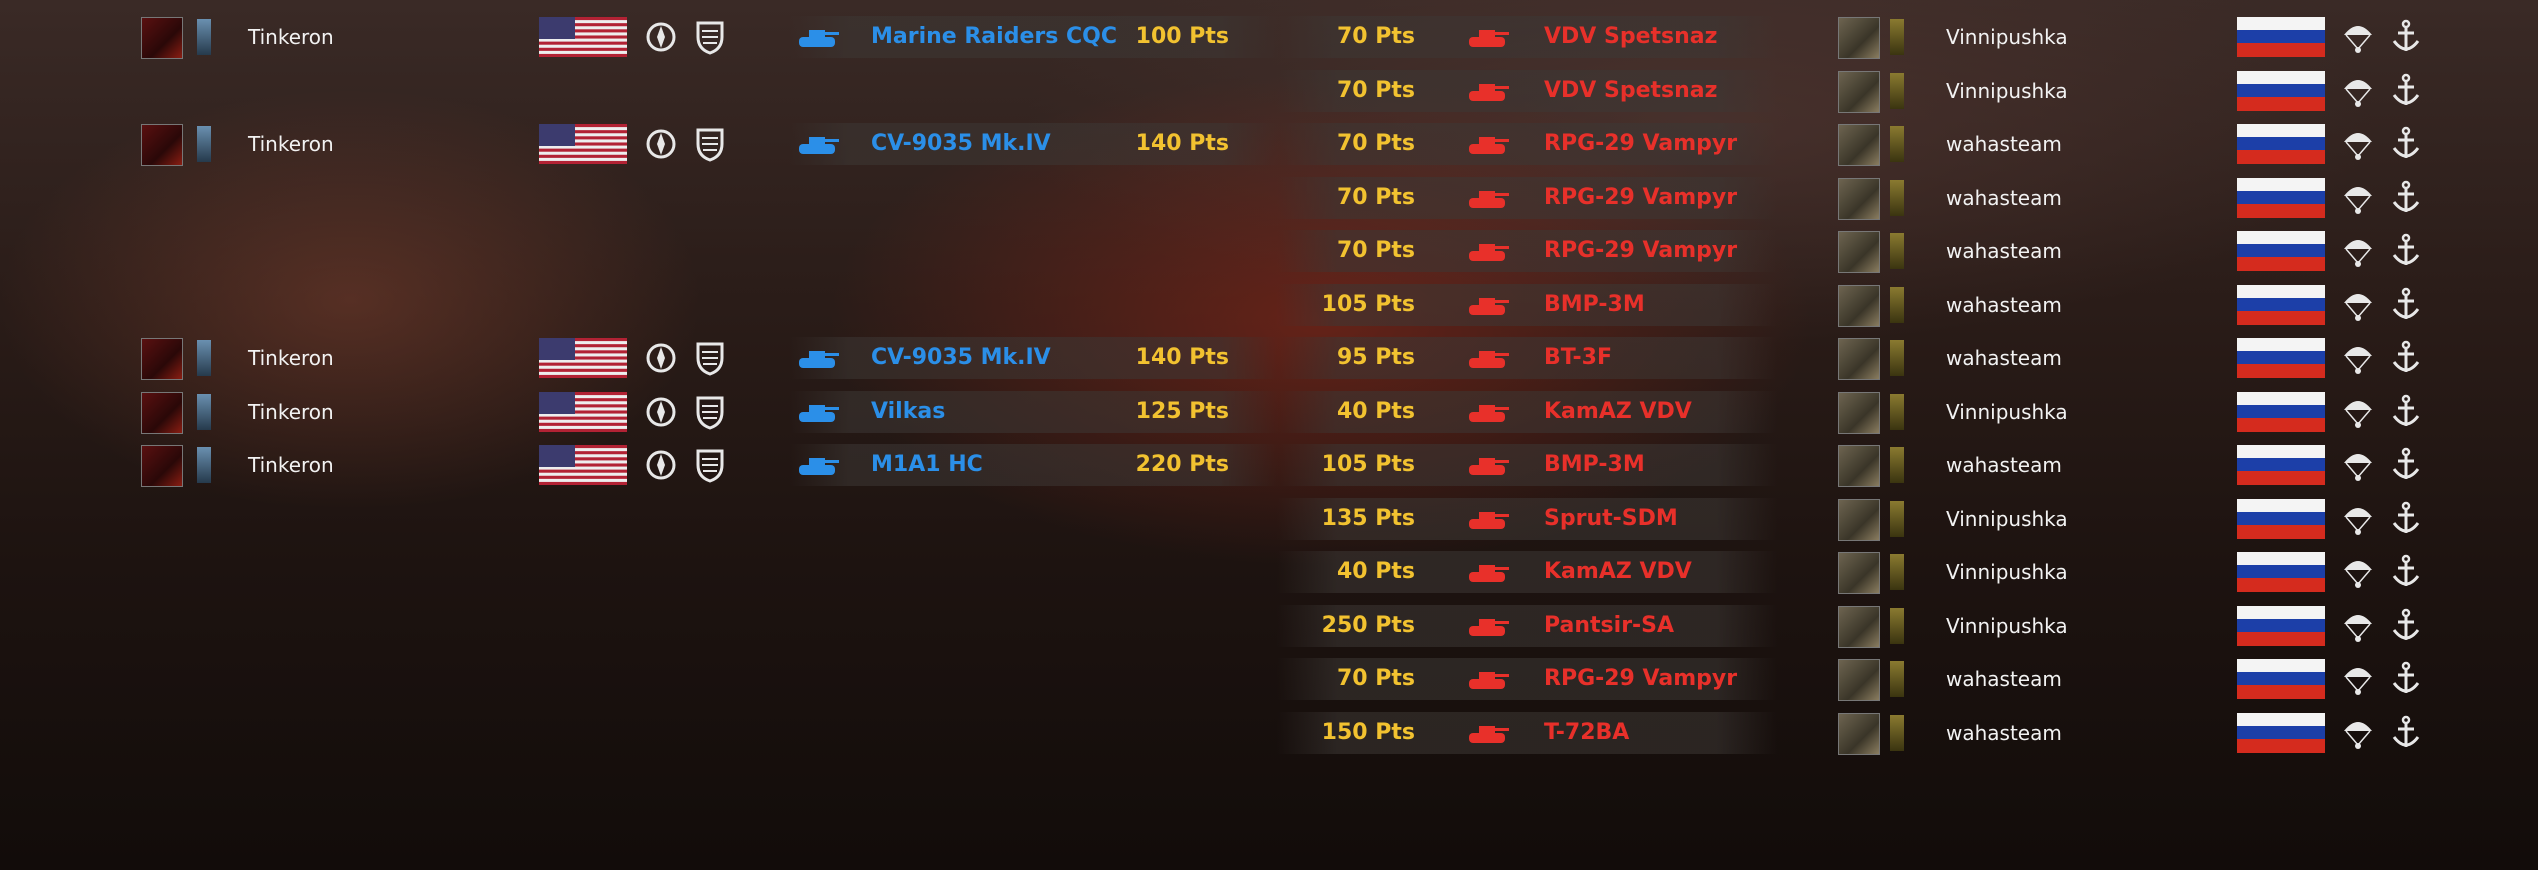  What do you see at coordinates (1182, 357) in the screenshot?
I see `points: 140 Pts` at bounding box center [1182, 357].